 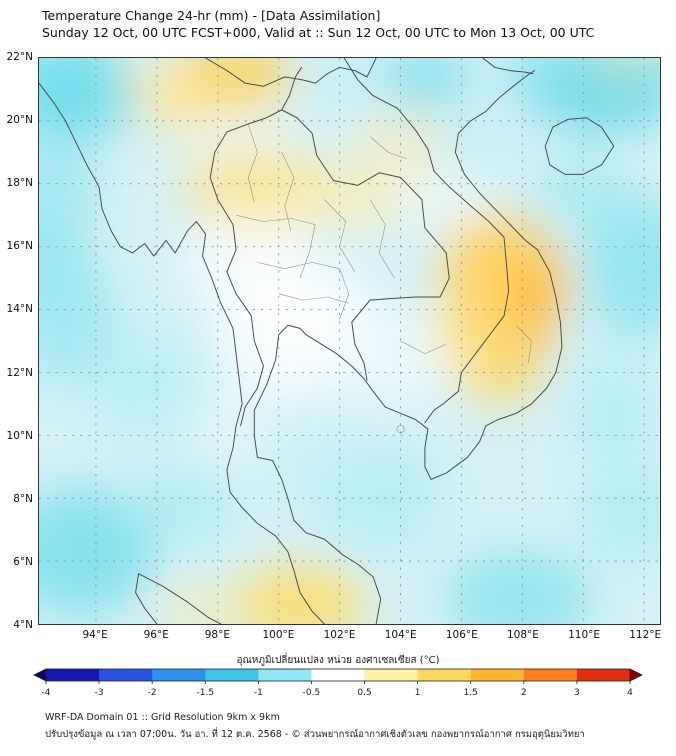 I want to click on colorbar-tick-label: -4, so click(x=46, y=693).